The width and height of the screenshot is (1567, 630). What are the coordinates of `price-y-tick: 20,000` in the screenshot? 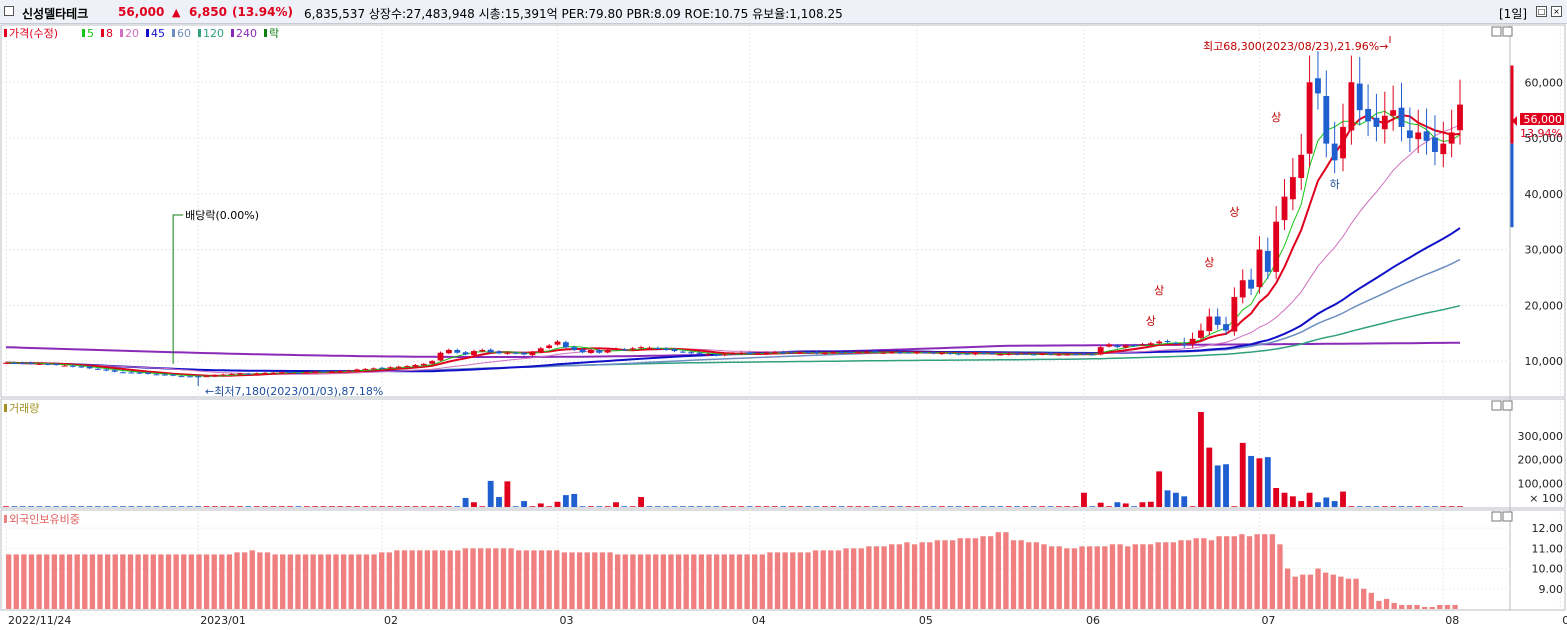 It's located at (1544, 305).